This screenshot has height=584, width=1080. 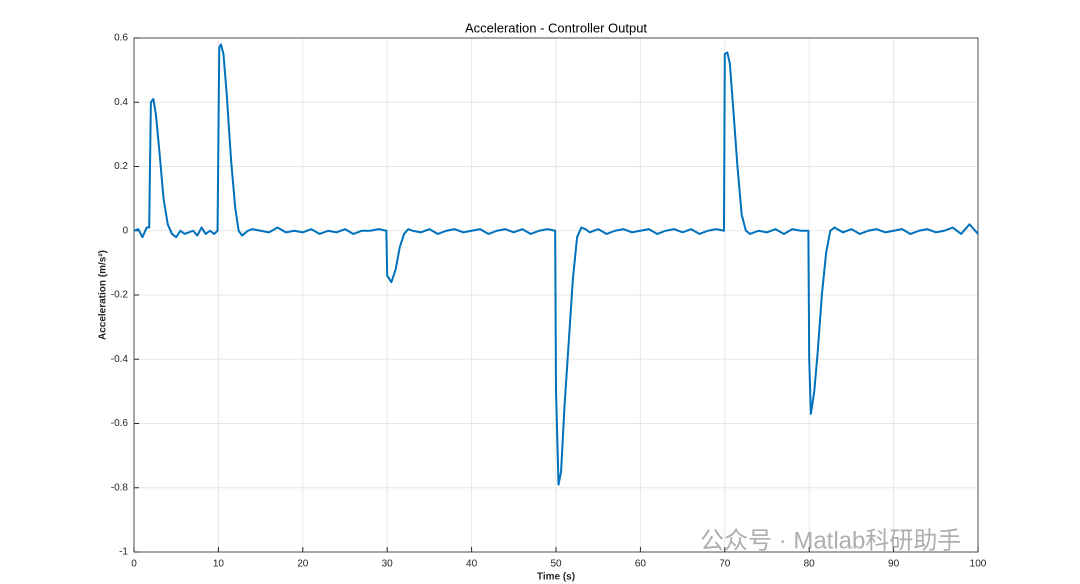 What do you see at coordinates (121, 166) in the screenshot?
I see `y-tick-label: 0.2` at bounding box center [121, 166].